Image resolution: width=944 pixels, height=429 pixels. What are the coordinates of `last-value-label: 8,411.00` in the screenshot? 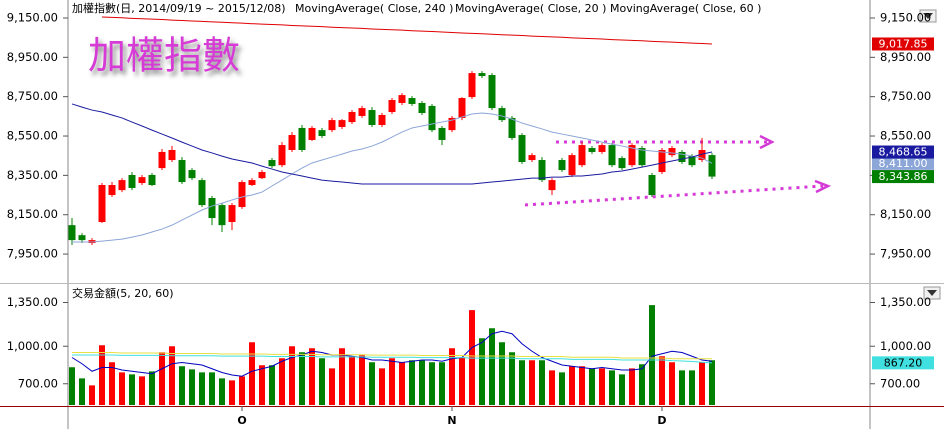 It's located at (903, 163).